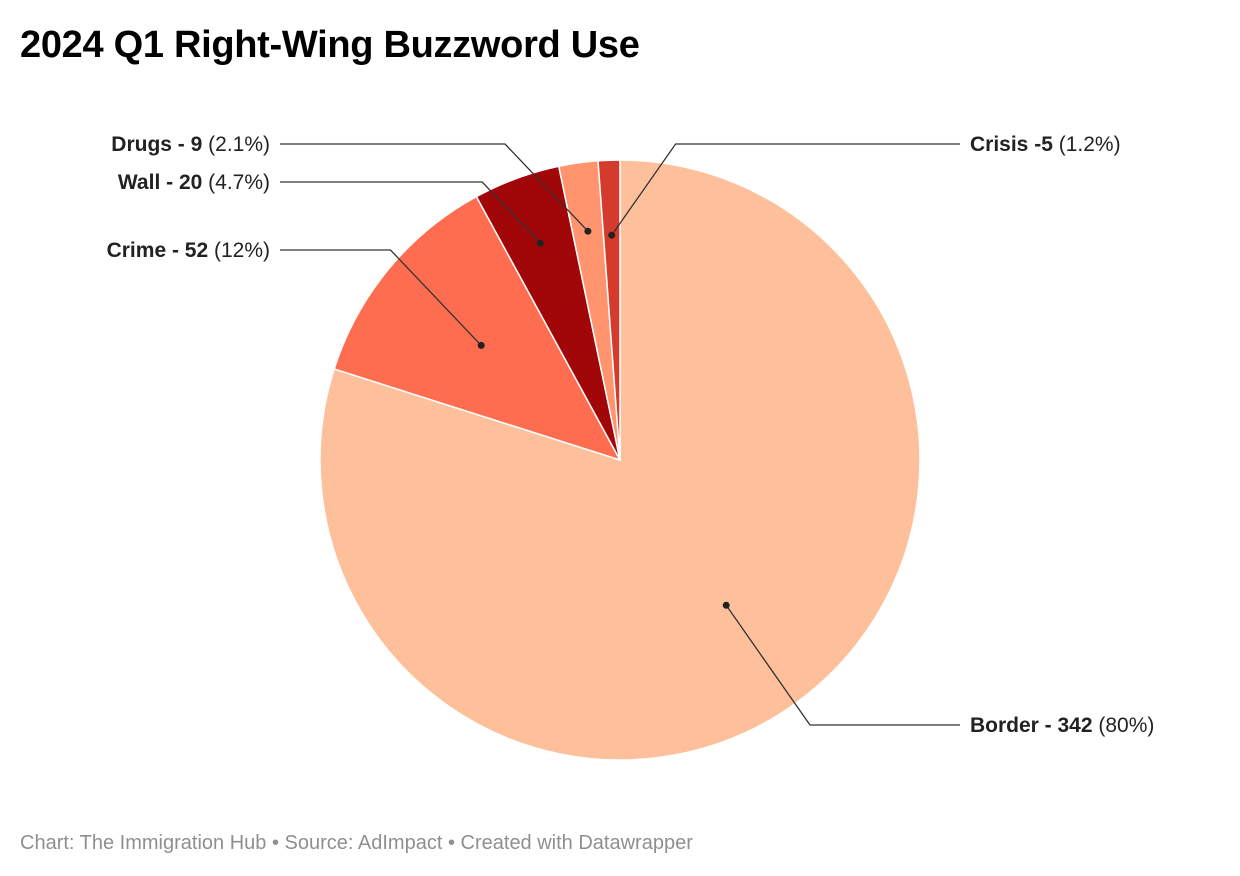 The height and width of the screenshot is (876, 1240). What do you see at coordinates (143, 843) in the screenshot?
I see `chart-credit: Chart: The Immigration Hub` at bounding box center [143, 843].